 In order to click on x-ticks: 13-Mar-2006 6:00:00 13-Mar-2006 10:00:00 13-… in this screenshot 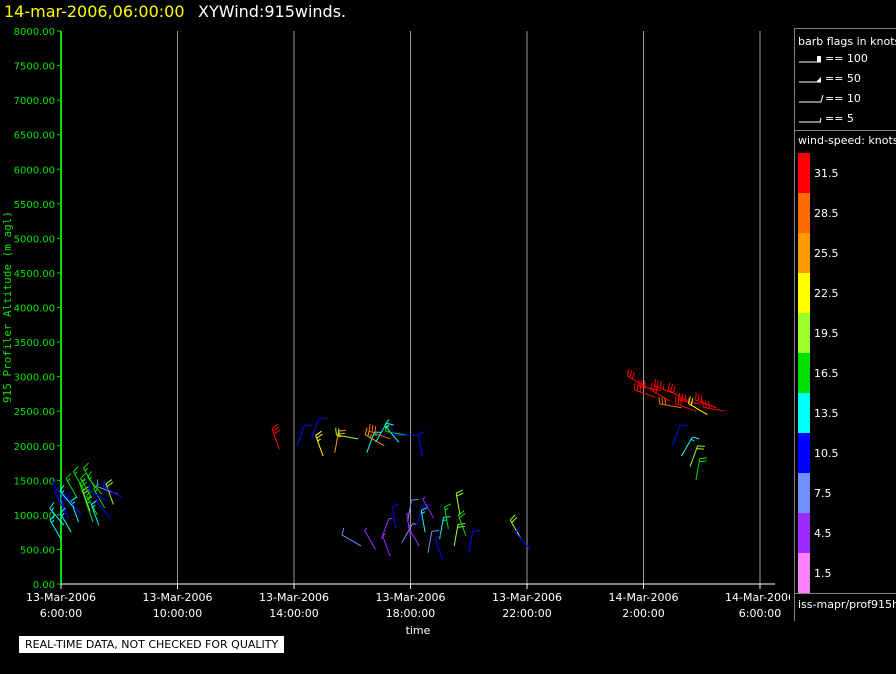, I will do `click(408, 602)`.